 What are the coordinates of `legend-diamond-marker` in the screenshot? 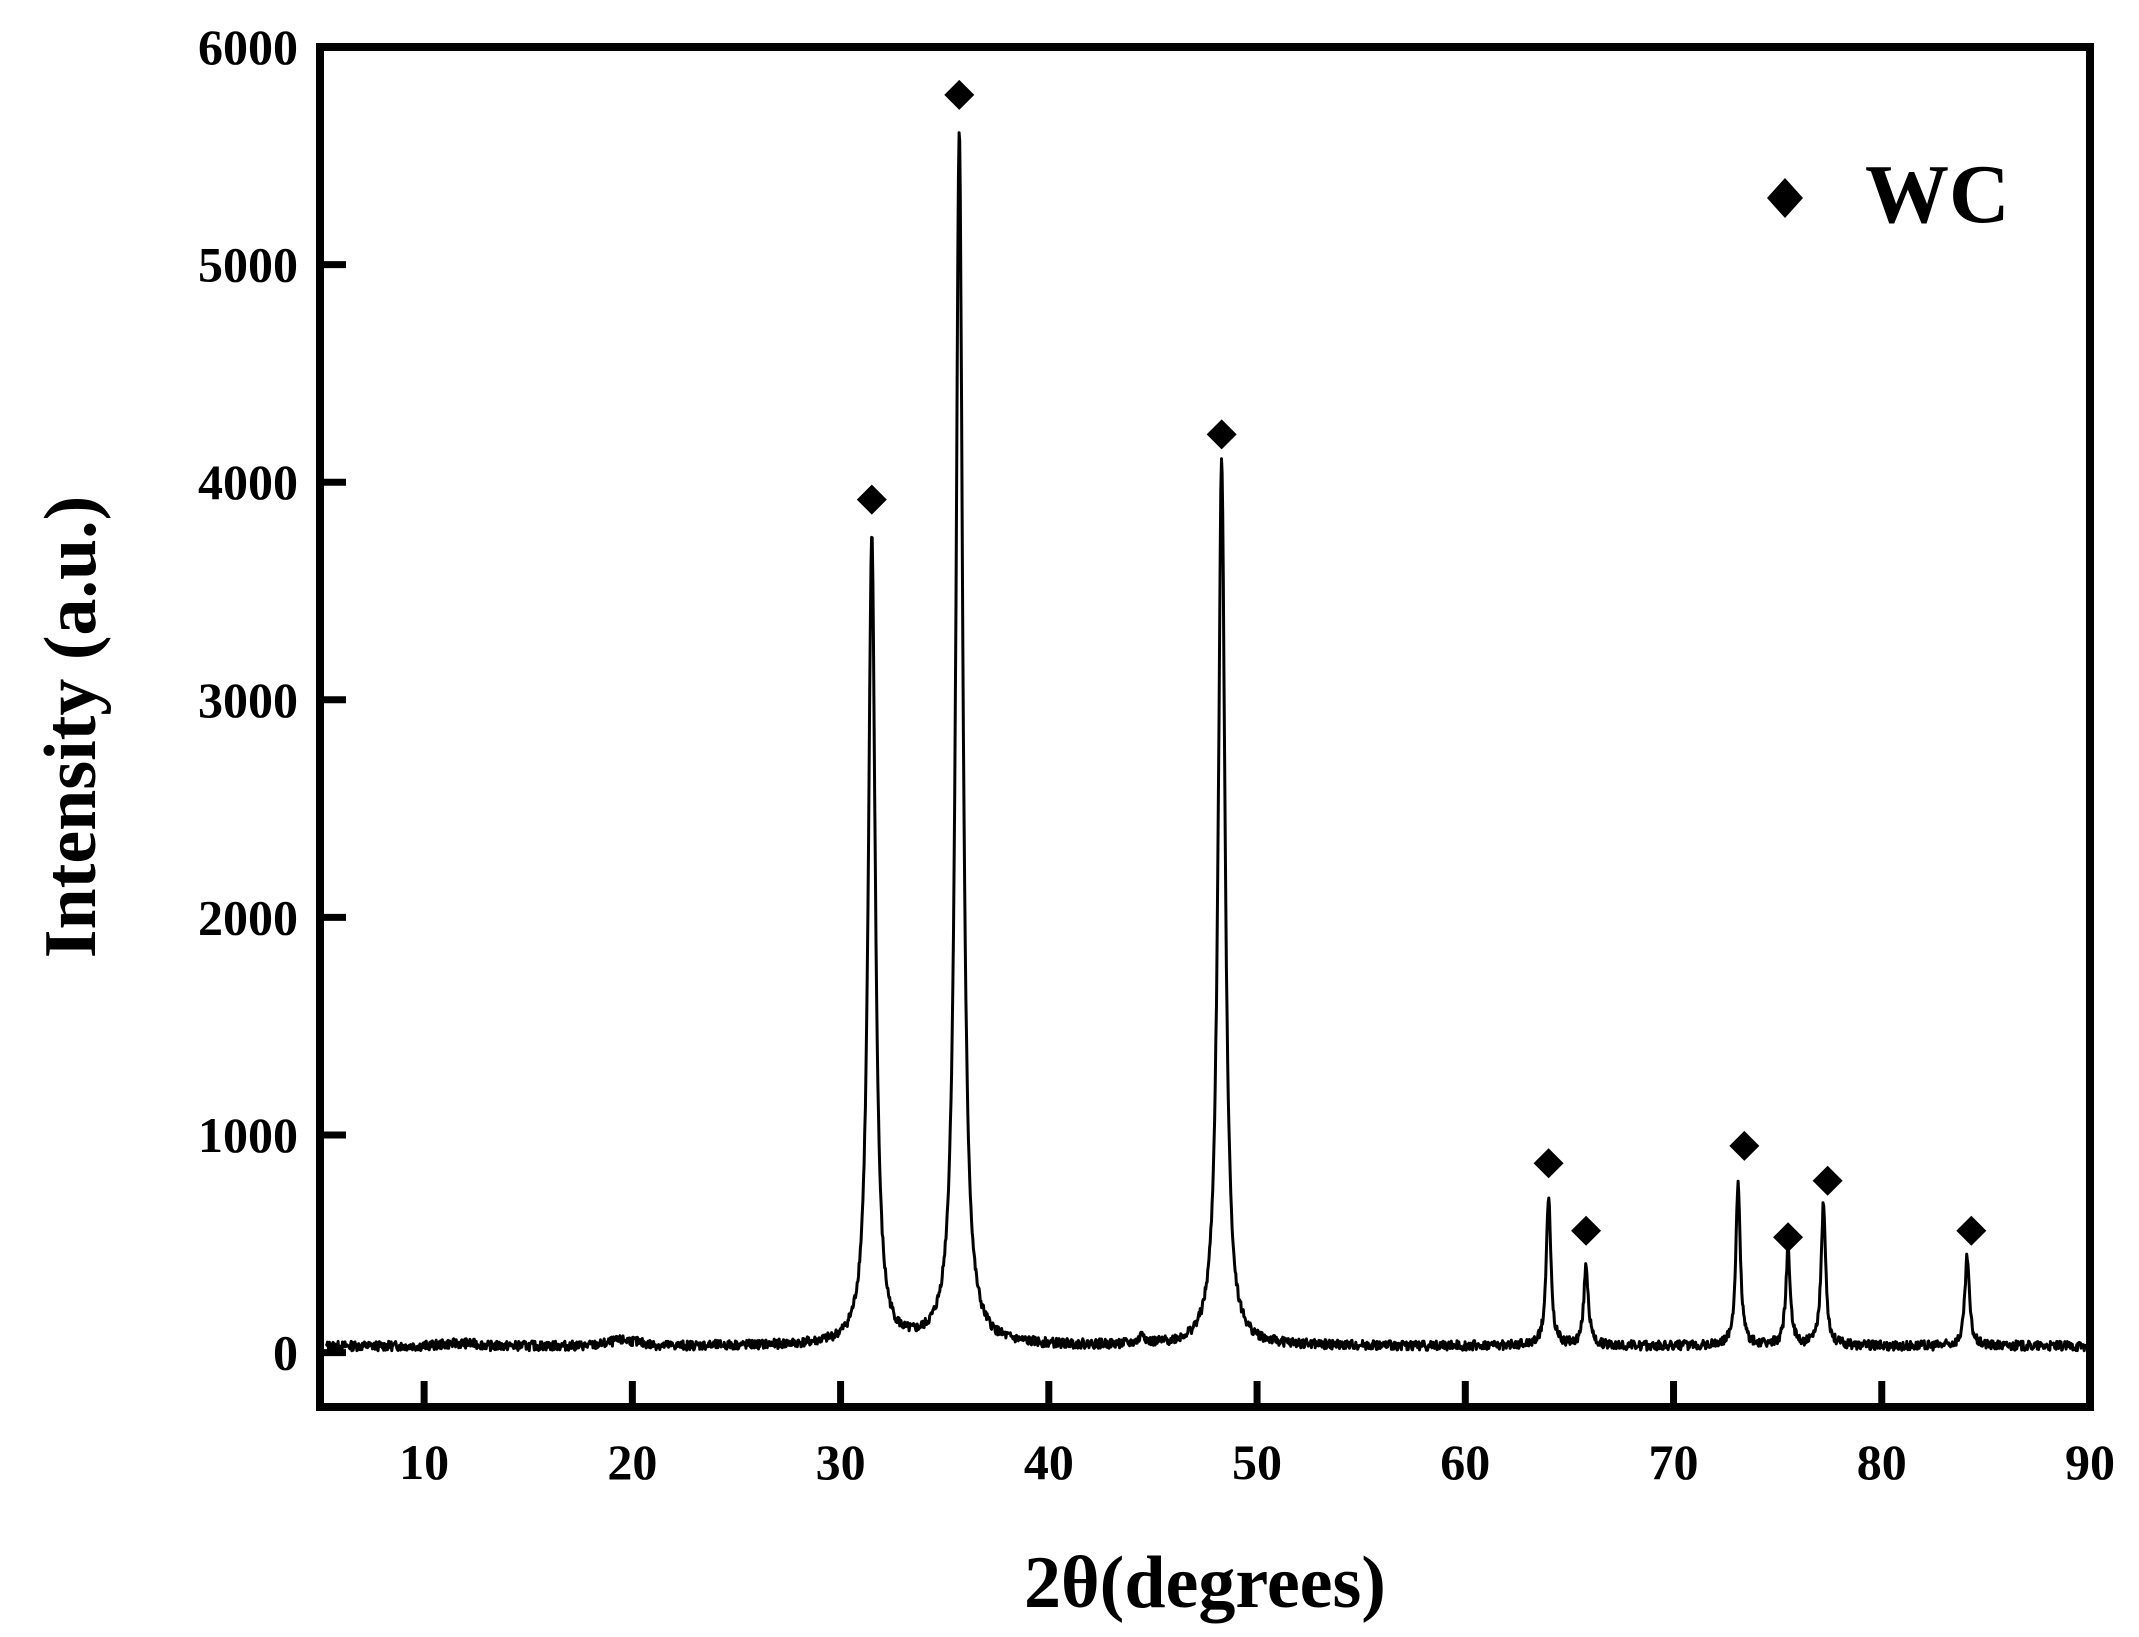 It's located at (1785, 198).